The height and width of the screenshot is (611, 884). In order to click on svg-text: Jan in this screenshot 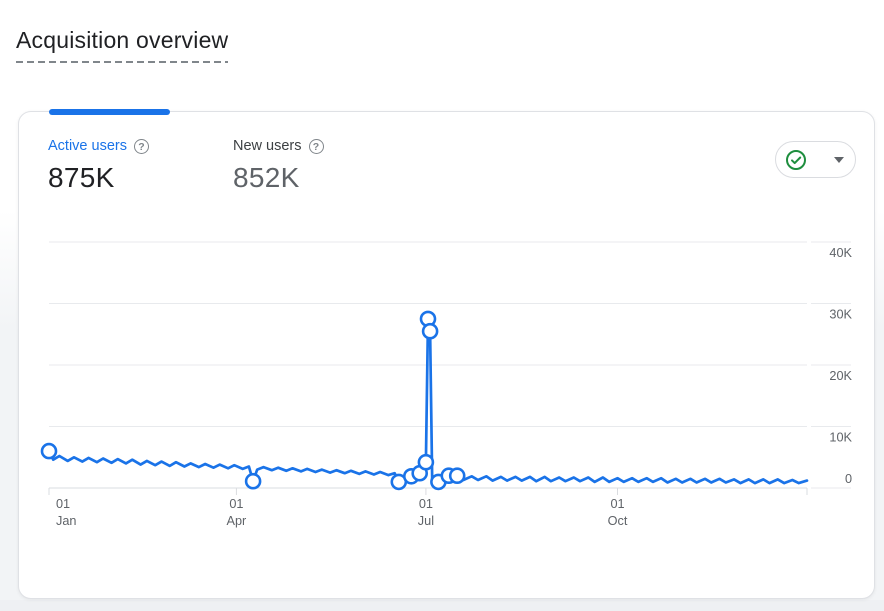, I will do `click(66, 521)`.